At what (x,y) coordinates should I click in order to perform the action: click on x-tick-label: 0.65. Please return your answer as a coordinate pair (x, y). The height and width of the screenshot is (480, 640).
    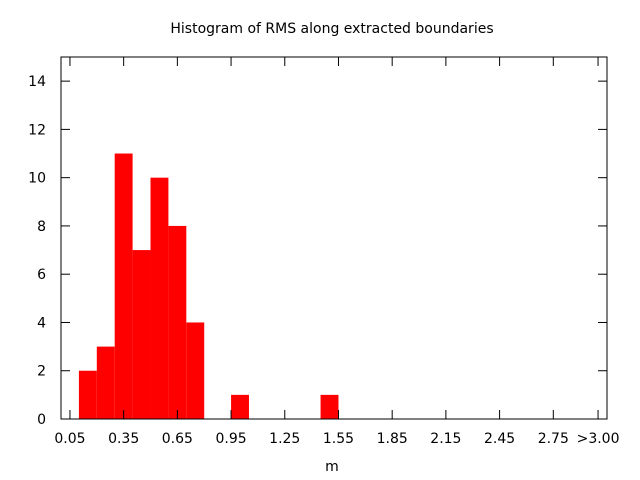
    Looking at the image, I should click on (177, 439).